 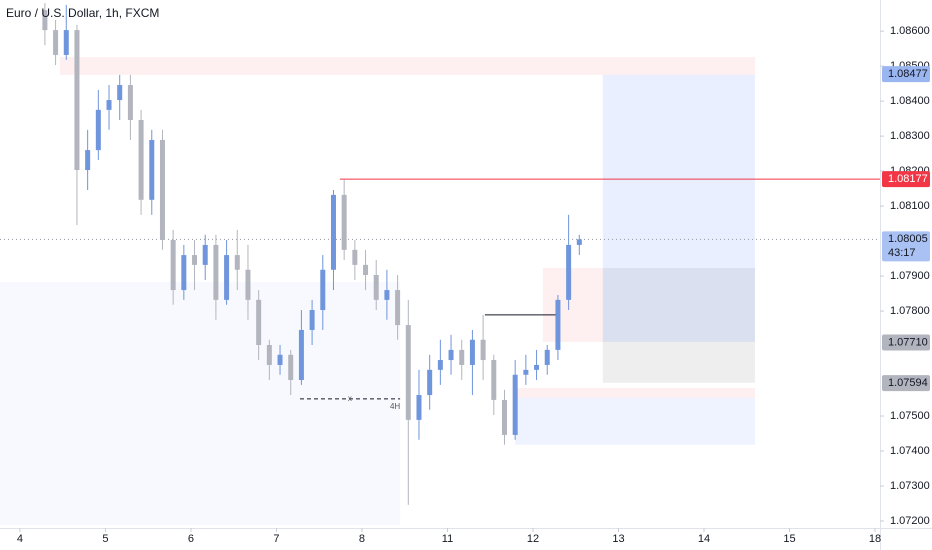 What do you see at coordinates (875, 539) in the screenshot?
I see `x-tick-label: 18` at bounding box center [875, 539].